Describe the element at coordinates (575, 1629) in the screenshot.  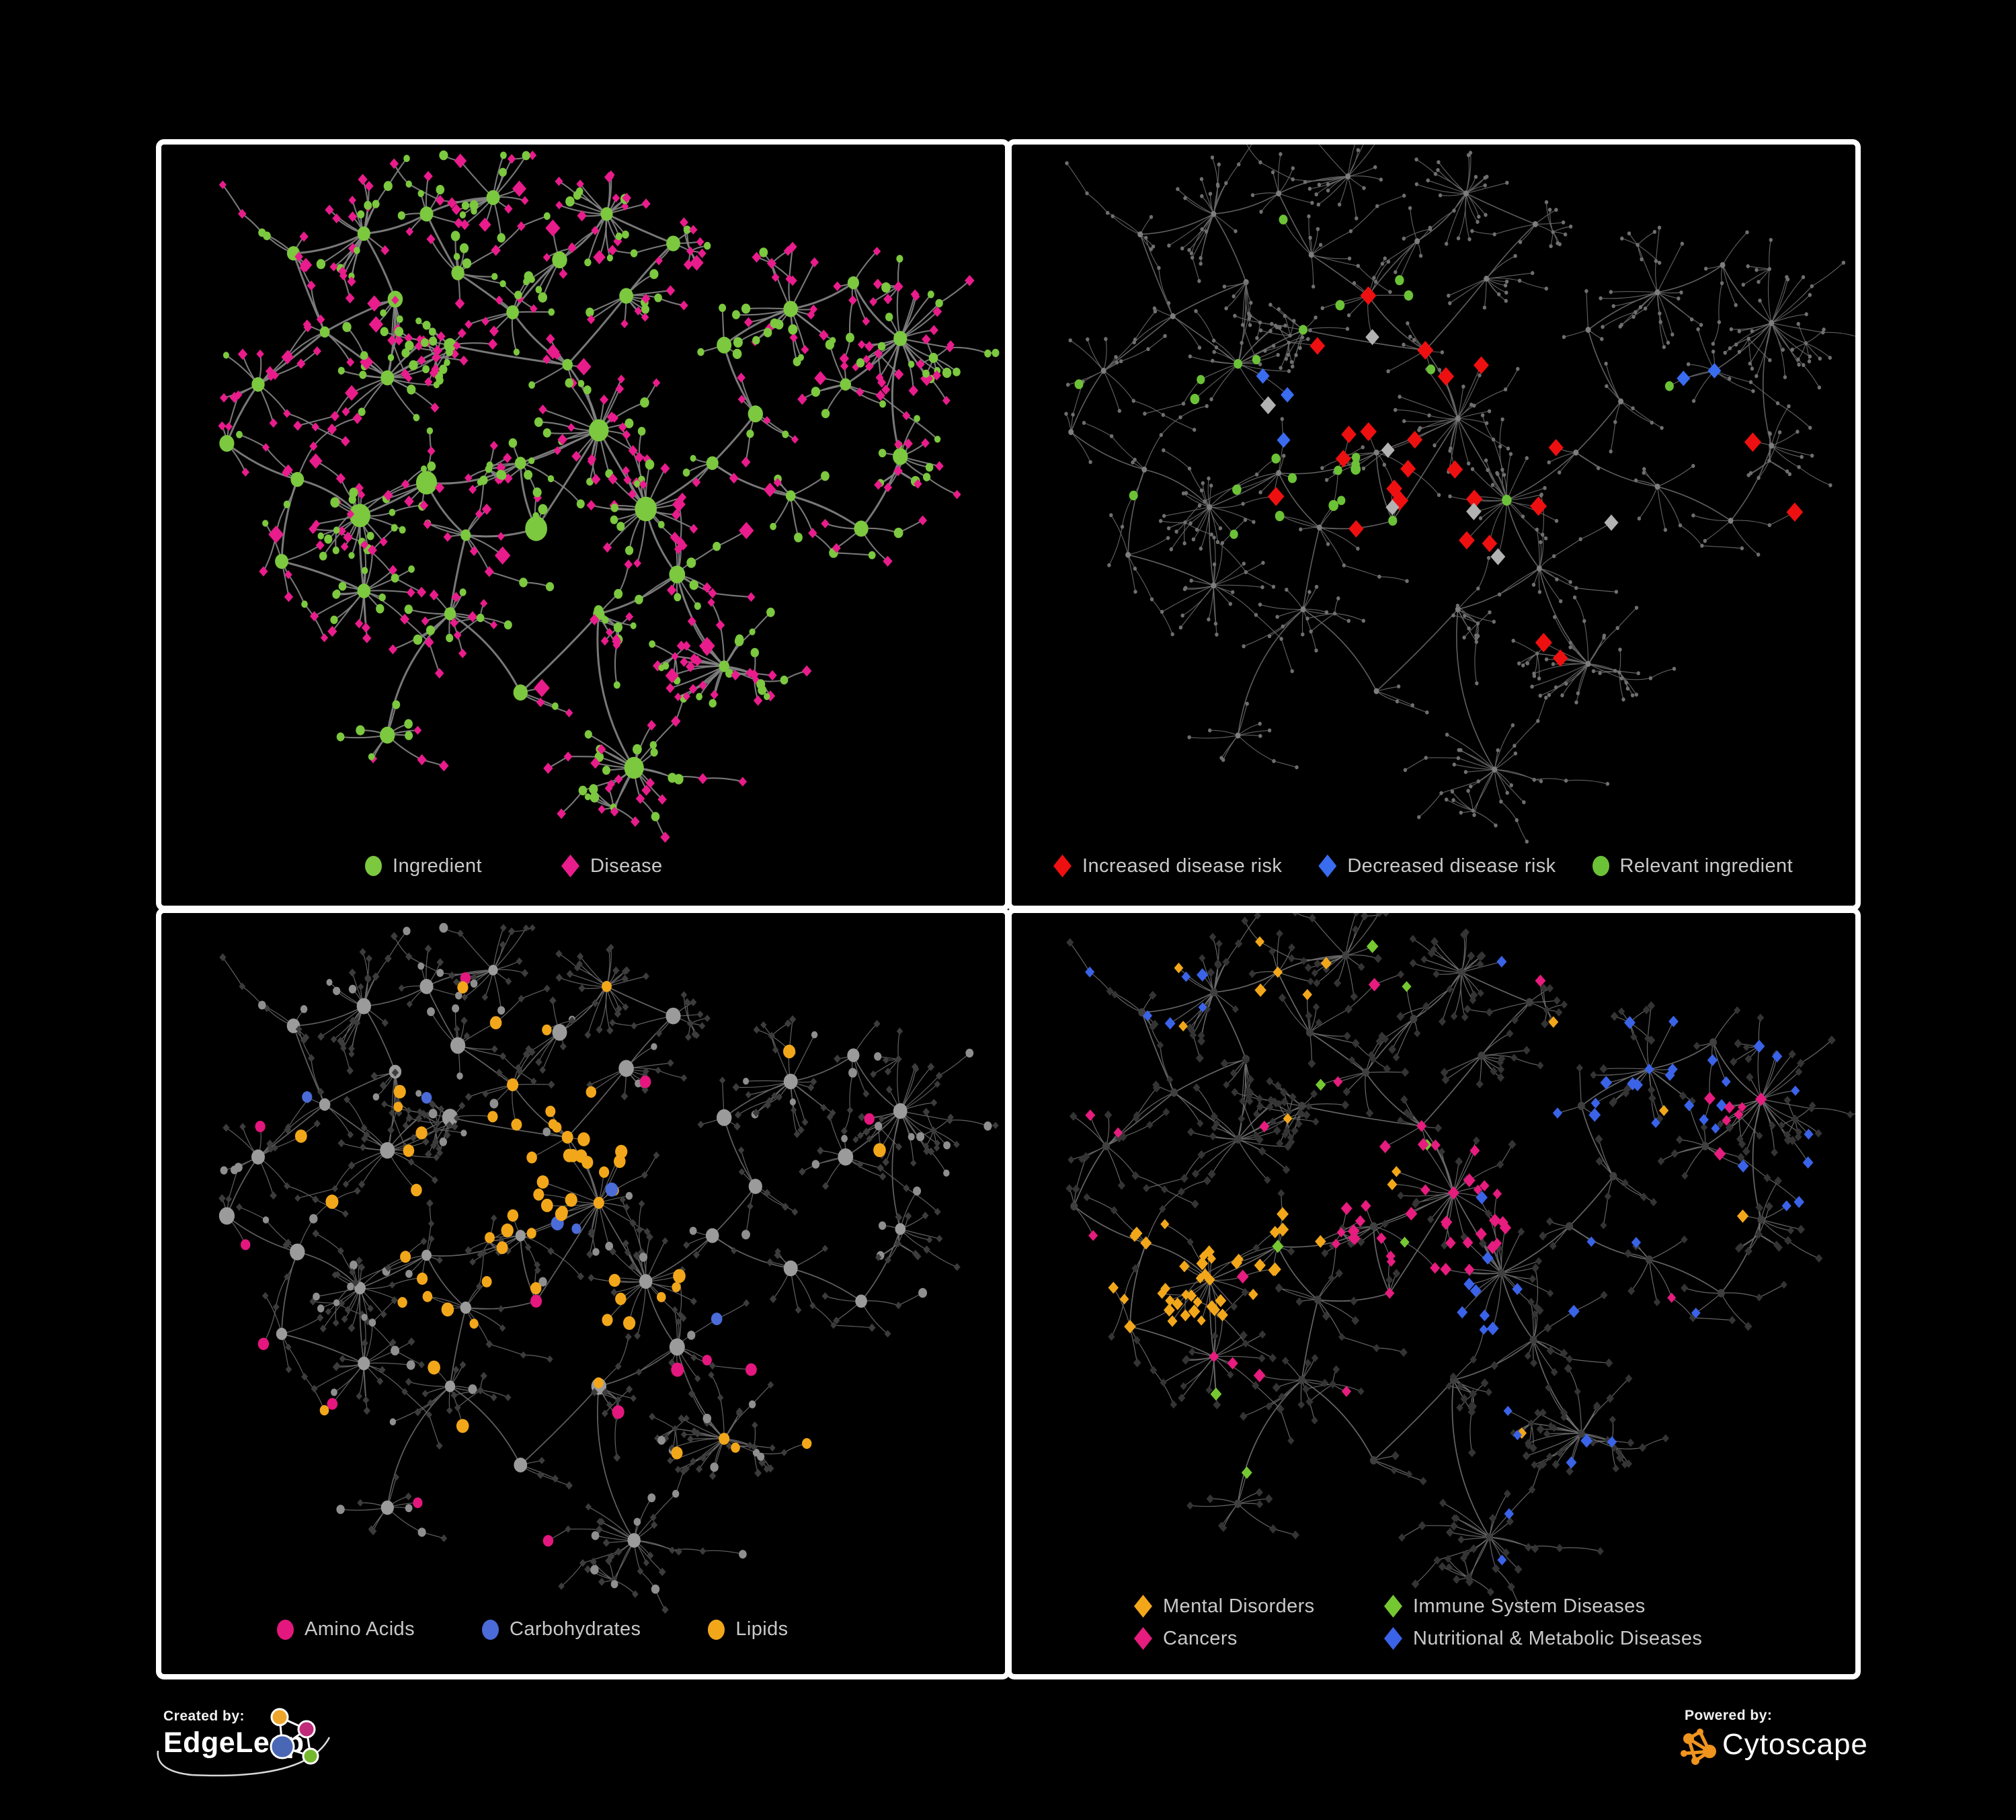
I see `legend-label: Carbohydrates` at that location.